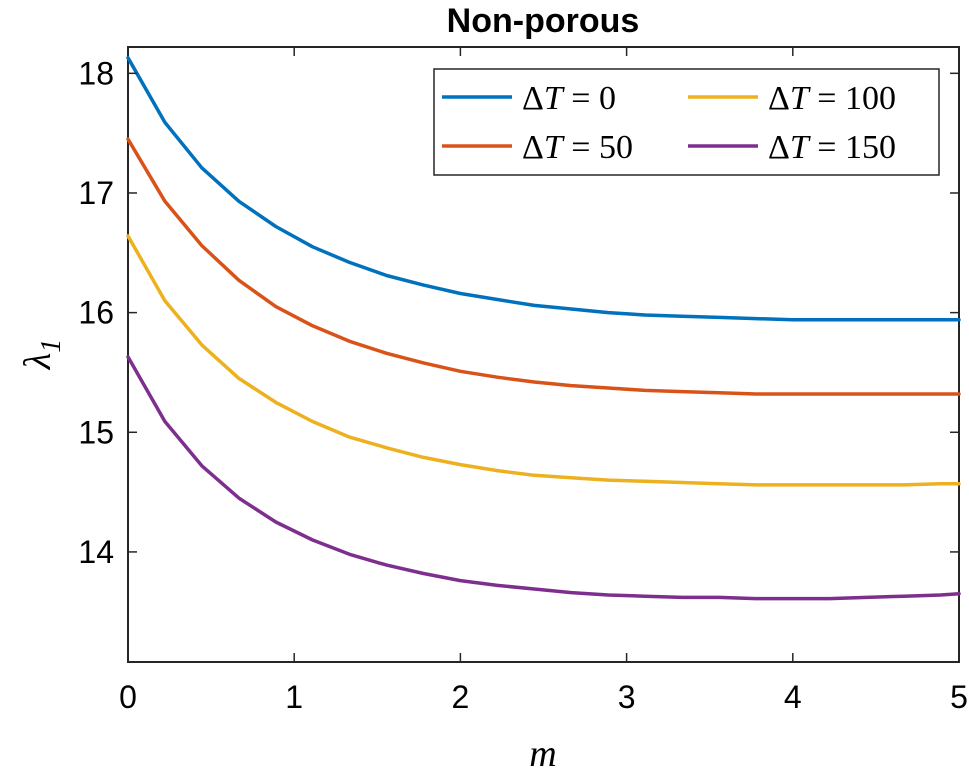 The image size is (969, 776). What do you see at coordinates (542, 754) in the screenshot?
I see `x-axis-label: m` at bounding box center [542, 754].